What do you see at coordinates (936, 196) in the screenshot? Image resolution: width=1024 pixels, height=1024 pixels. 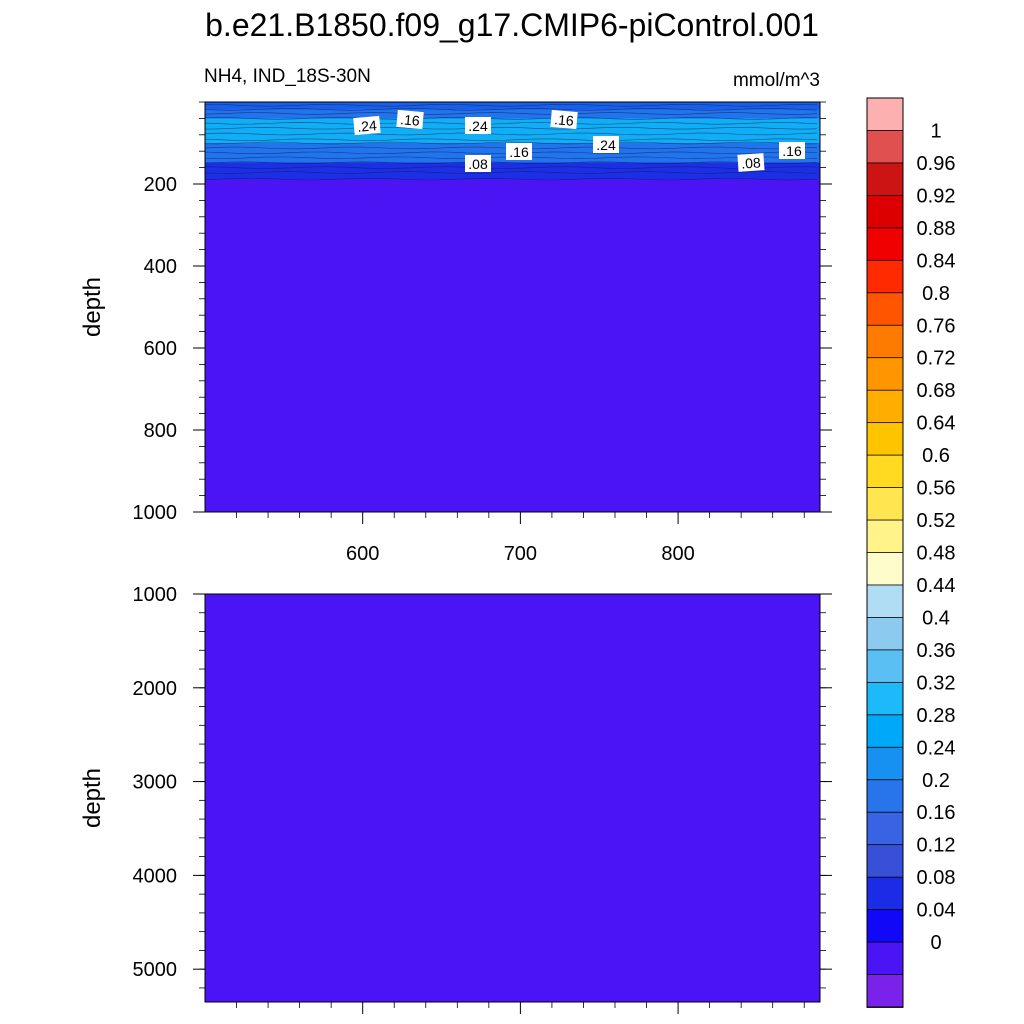 I see `colorbar-label: 0.92` at bounding box center [936, 196].